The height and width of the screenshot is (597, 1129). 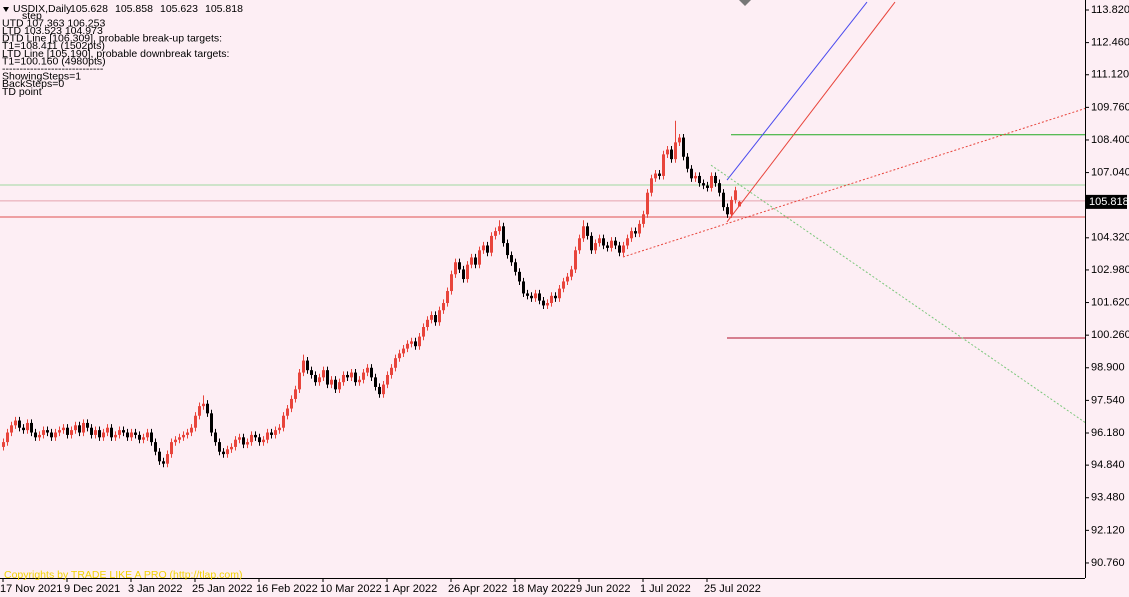 What do you see at coordinates (1108, 530) in the screenshot?
I see `y-tick-label: 92.120` at bounding box center [1108, 530].